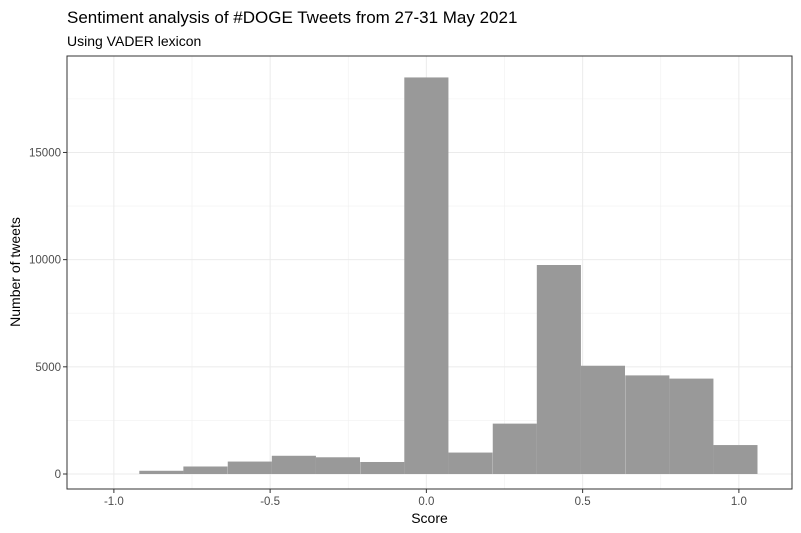 The height and width of the screenshot is (533, 801). I want to click on y-tick-label: 10000, so click(45, 261).